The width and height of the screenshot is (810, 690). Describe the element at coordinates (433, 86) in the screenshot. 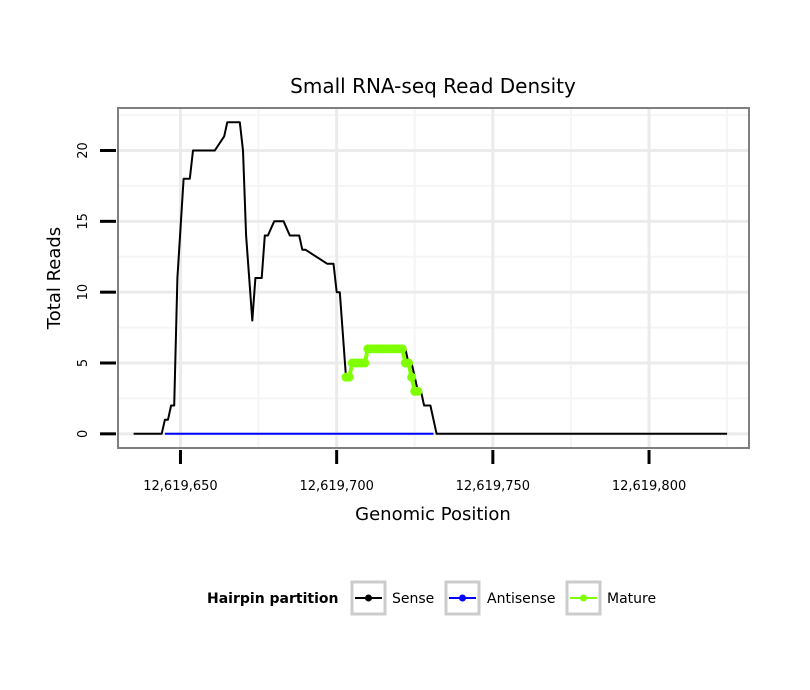

I see `chart-title: Small RNA-seq Read Density` at that location.